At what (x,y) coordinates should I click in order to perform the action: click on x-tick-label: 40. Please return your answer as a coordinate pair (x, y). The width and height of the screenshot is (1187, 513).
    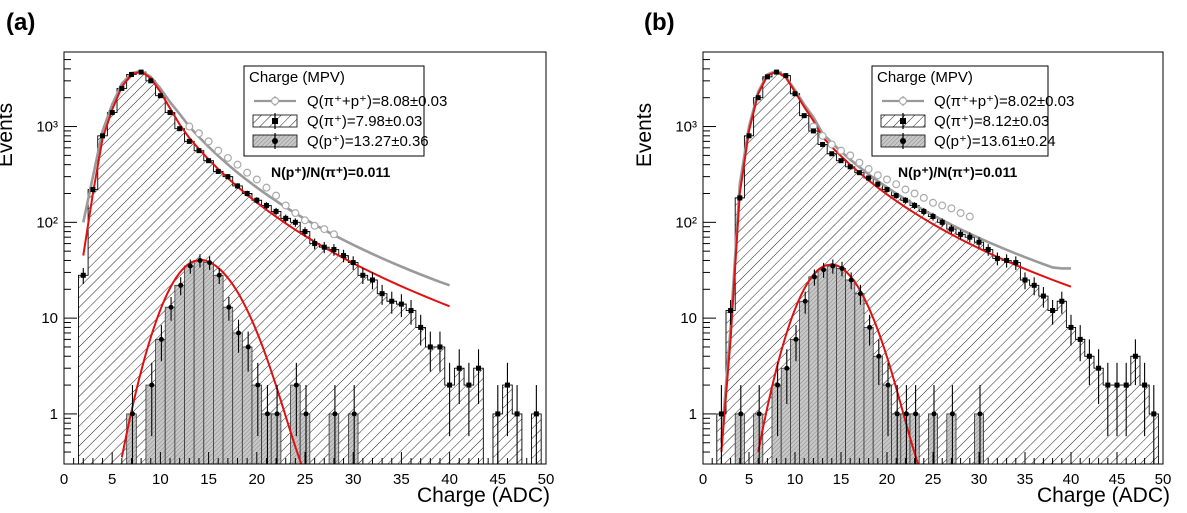
    Looking at the image, I should click on (449, 479).